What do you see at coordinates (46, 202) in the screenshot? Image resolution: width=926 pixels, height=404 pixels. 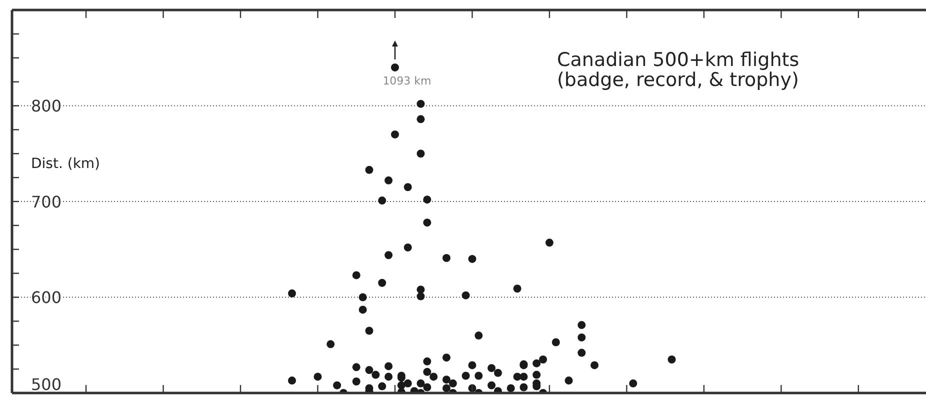 I see `y-tick-label: 700` at bounding box center [46, 202].